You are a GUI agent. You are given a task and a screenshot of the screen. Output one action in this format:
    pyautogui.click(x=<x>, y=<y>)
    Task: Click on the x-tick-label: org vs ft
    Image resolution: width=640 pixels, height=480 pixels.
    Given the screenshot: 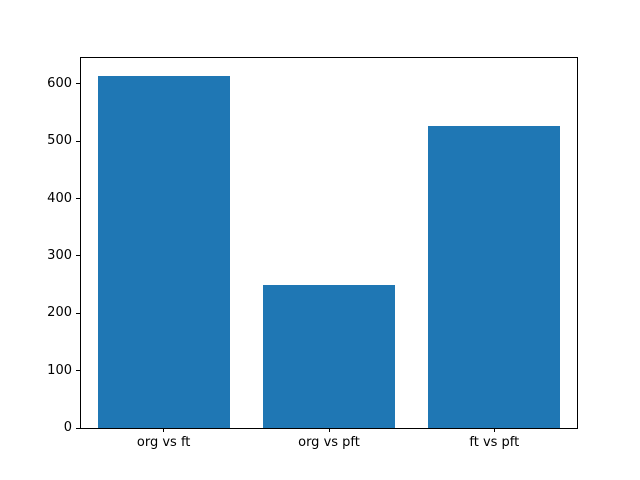 What is the action you would take?
    pyautogui.click(x=163, y=442)
    